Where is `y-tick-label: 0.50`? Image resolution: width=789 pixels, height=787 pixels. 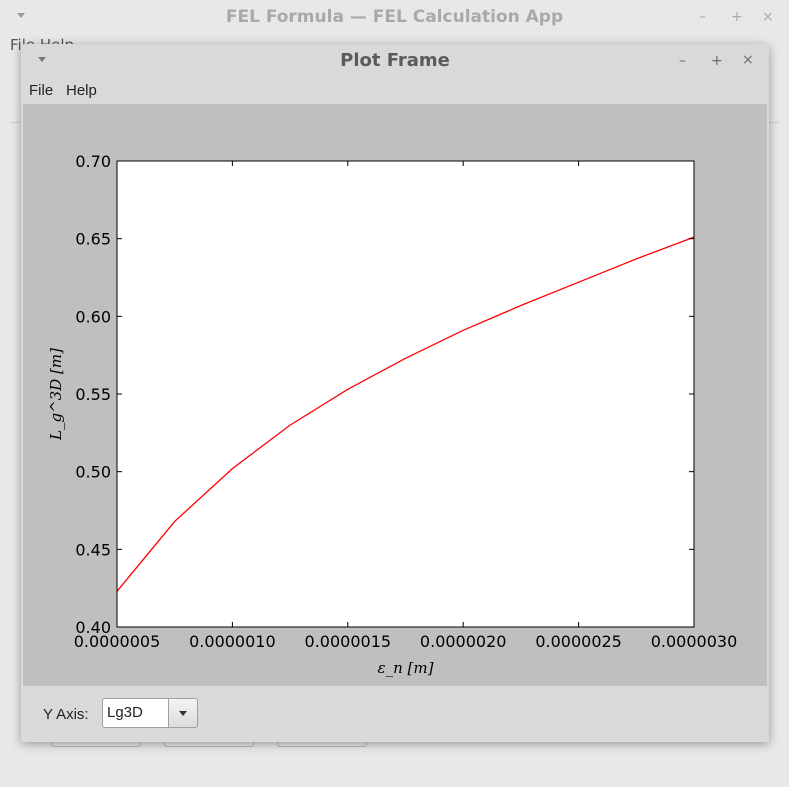 y-tick-label: 0.50 is located at coordinates (93, 472).